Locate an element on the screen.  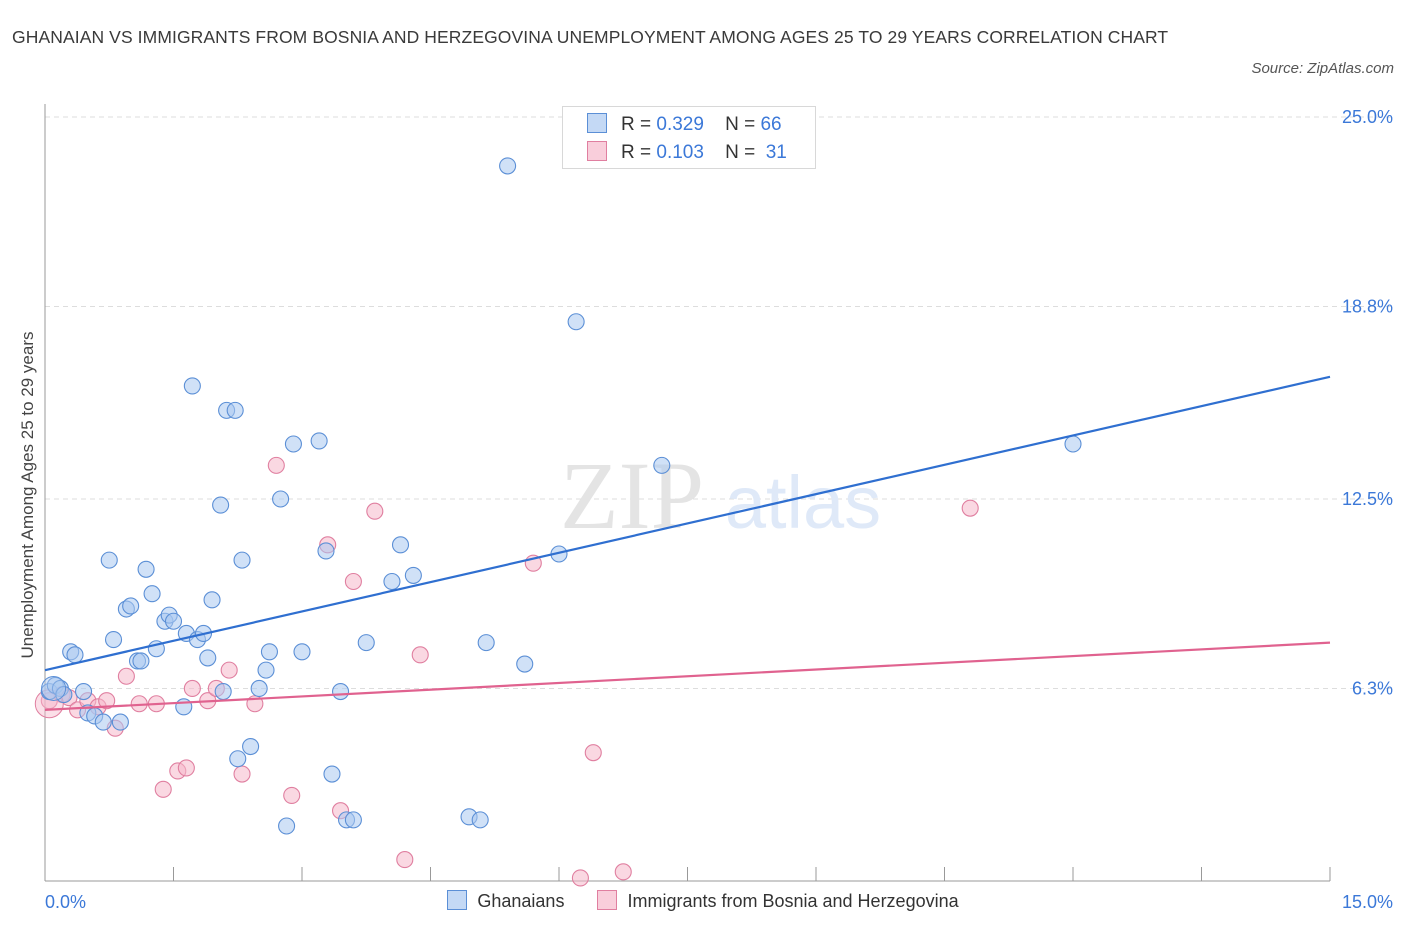
source-label: Source: ZipAtlas.com is located at coordinates (1322, 68).